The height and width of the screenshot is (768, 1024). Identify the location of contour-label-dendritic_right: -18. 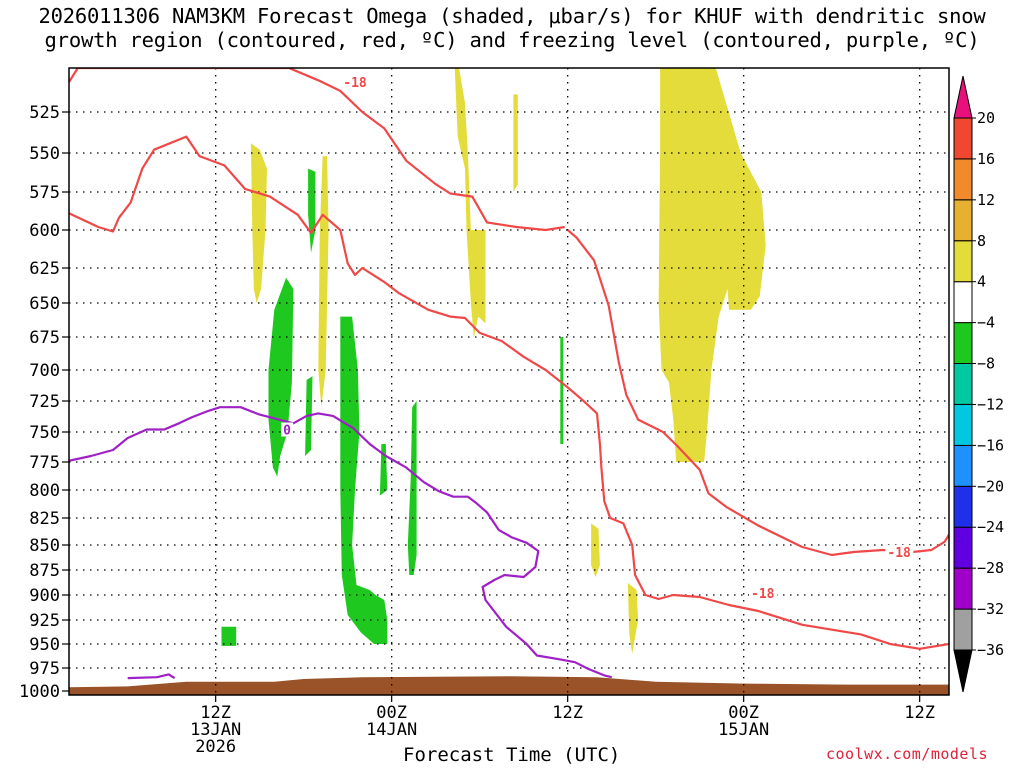
(899, 553).